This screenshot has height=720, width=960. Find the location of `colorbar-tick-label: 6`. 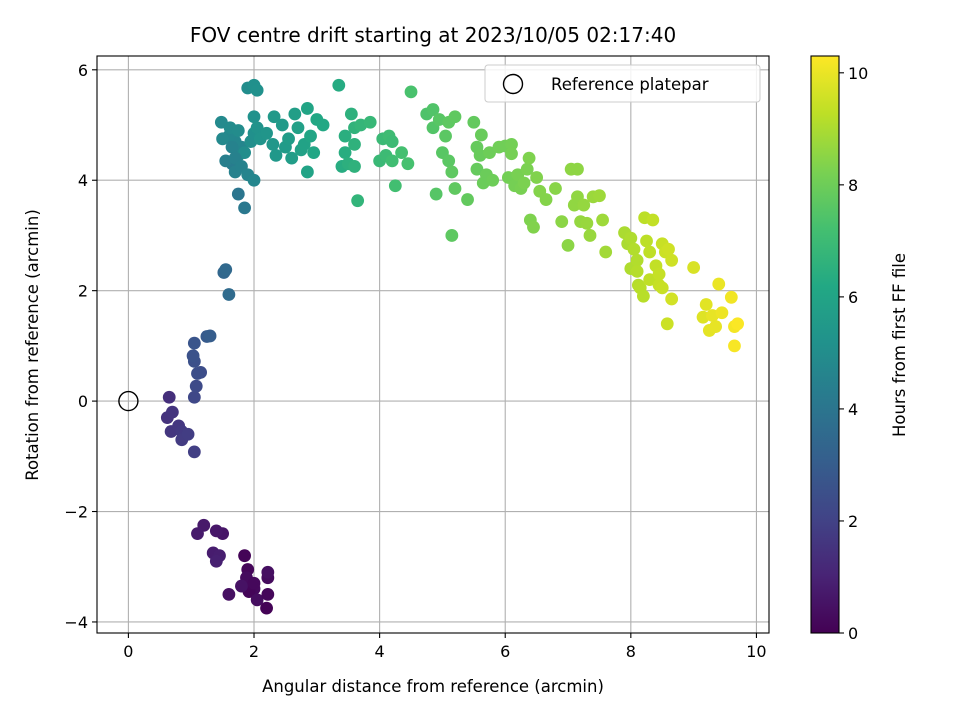

colorbar-tick-label: 6 is located at coordinates (853, 297).